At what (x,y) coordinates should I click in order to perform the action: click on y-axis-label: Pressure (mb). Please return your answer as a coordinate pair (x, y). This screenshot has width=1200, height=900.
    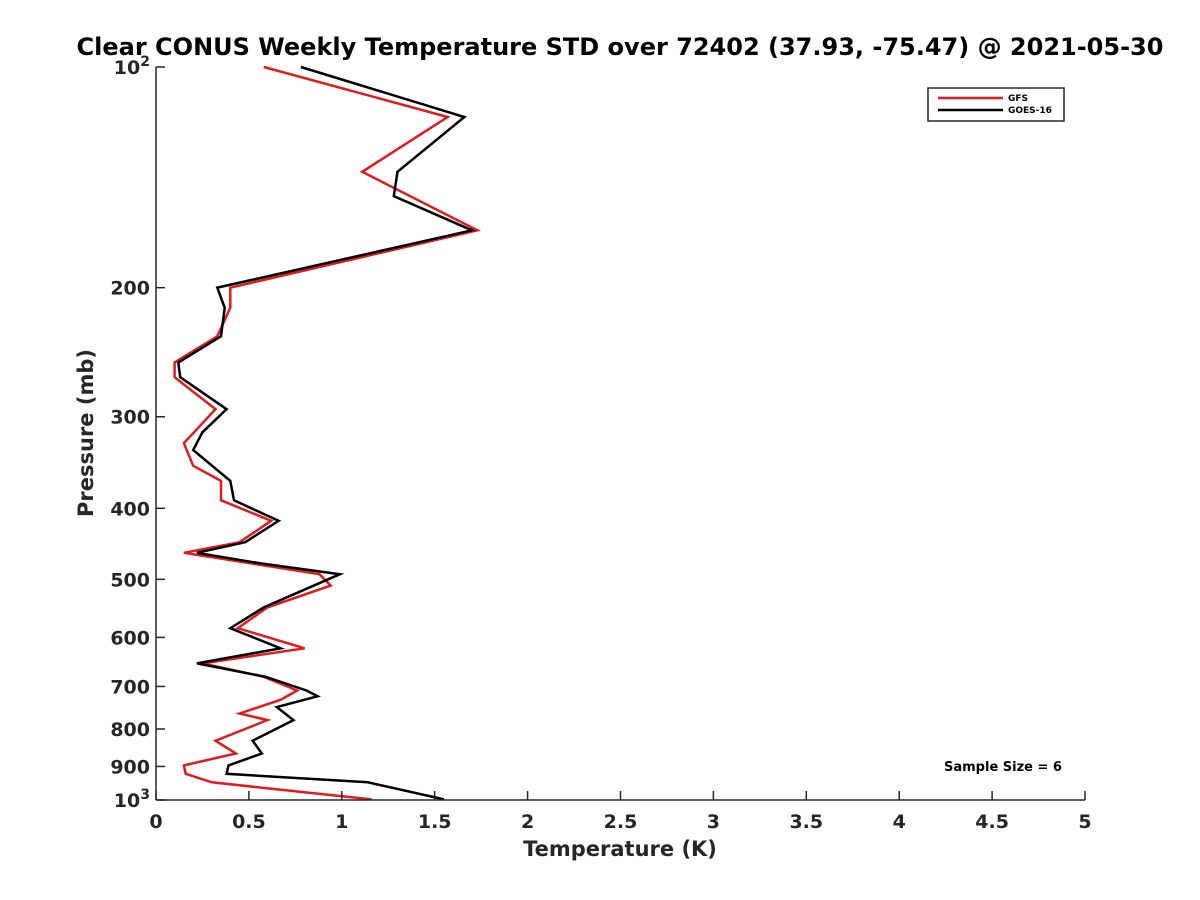
    Looking at the image, I should click on (86, 433).